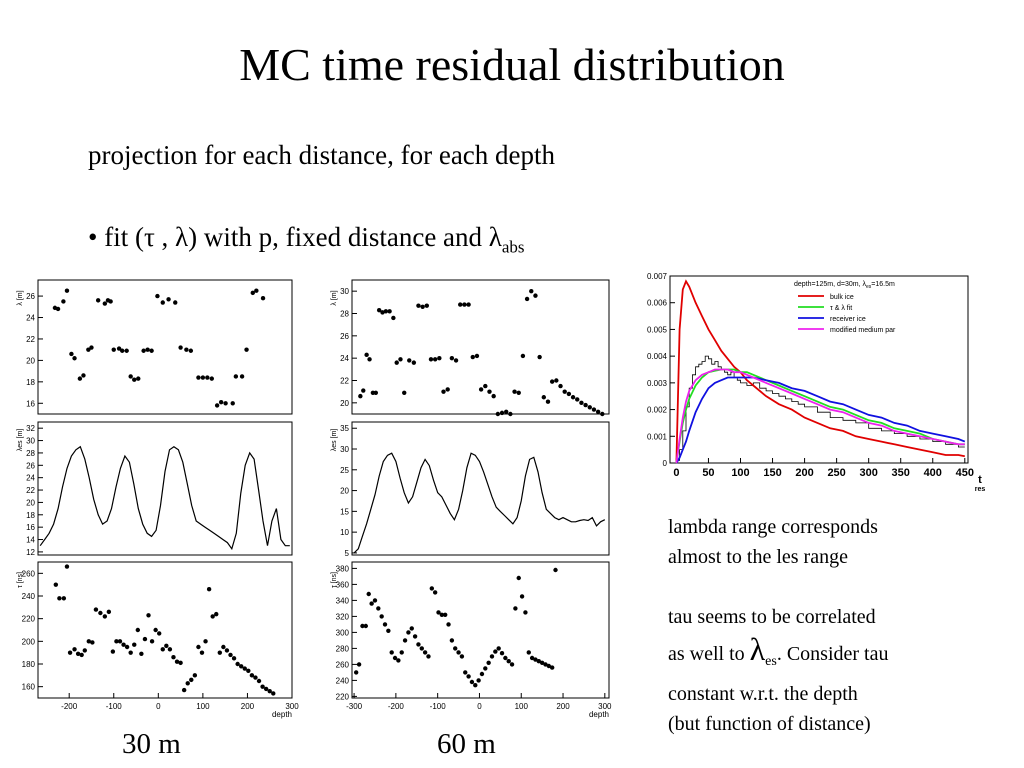 The width and height of the screenshot is (1024, 768). I want to click on inset-legend-label: receiver ice, so click(848, 319).